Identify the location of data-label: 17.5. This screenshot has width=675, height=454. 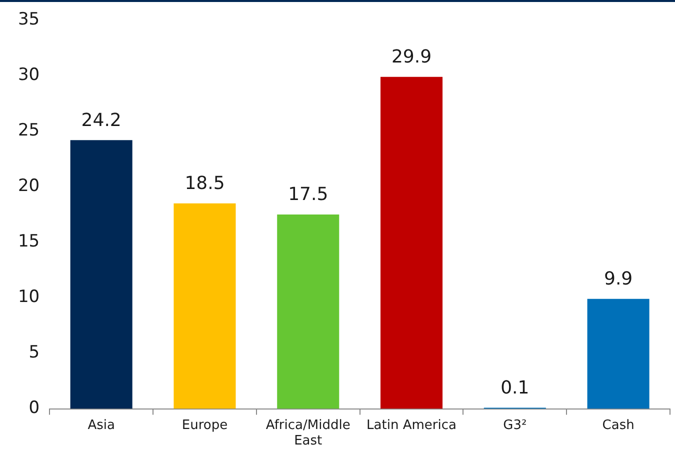
(308, 195).